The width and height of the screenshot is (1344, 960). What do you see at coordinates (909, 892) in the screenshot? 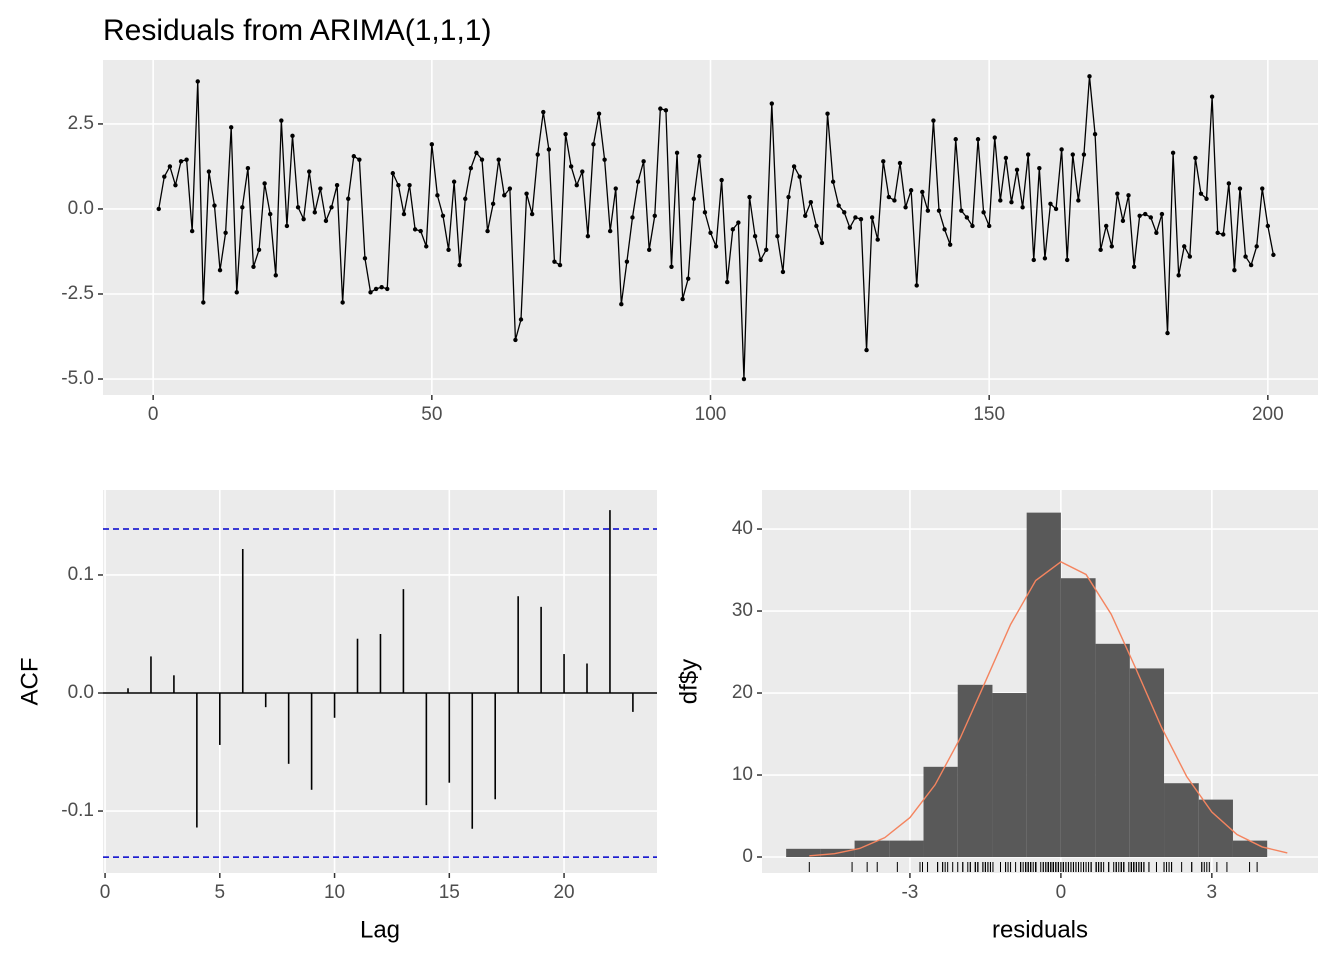
I see `x-tick-label: -3` at bounding box center [909, 892].